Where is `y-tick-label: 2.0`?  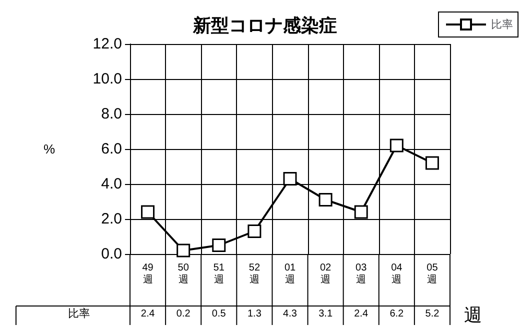
y-tick-label: 2.0 is located at coordinates (111, 219).